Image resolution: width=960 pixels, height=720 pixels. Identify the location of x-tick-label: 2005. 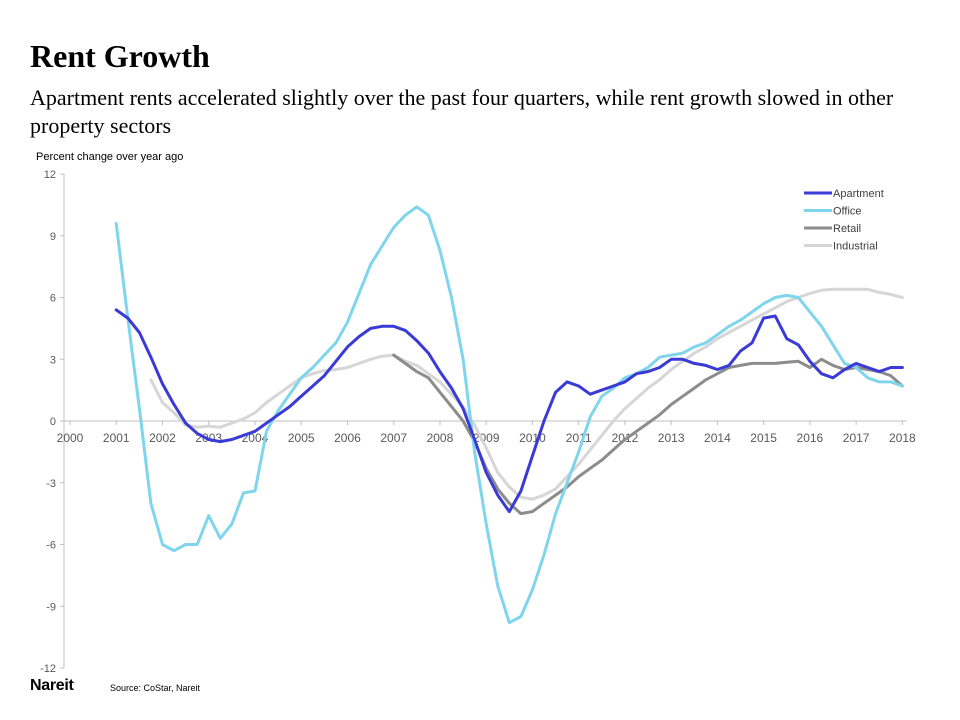
(301, 438).